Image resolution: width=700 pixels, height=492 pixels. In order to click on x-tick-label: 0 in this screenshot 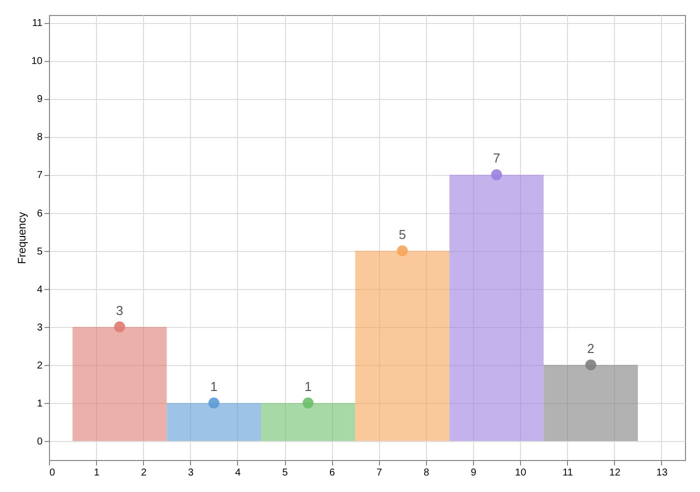, I will do `click(53, 473)`.